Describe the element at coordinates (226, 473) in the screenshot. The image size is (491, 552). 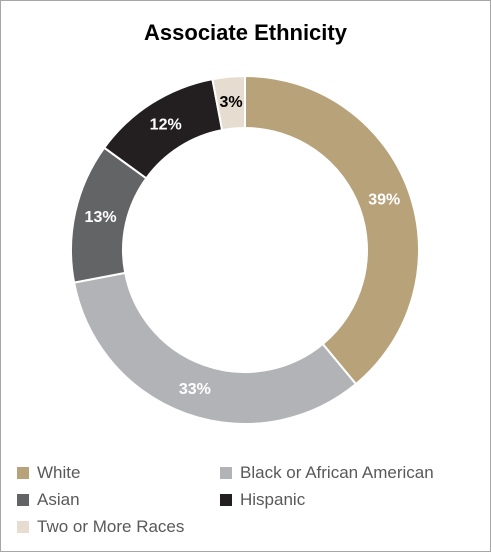
I see `legend-swatch-black-or-african-american` at that location.